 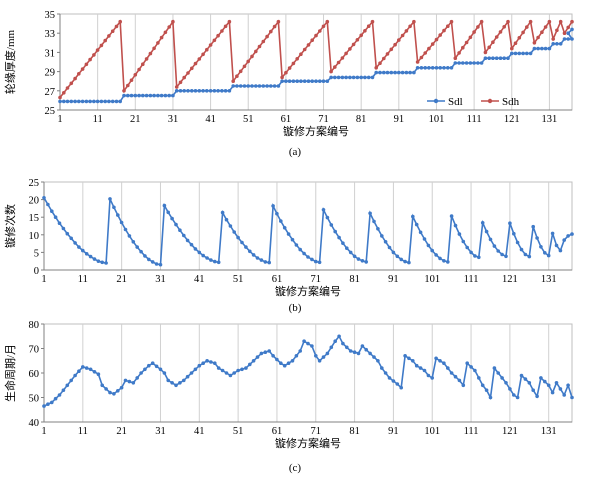 What do you see at coordinates (471, 279) in the screenshot?
I see `x-tick-label: 111` at bounding box center [471, 279].